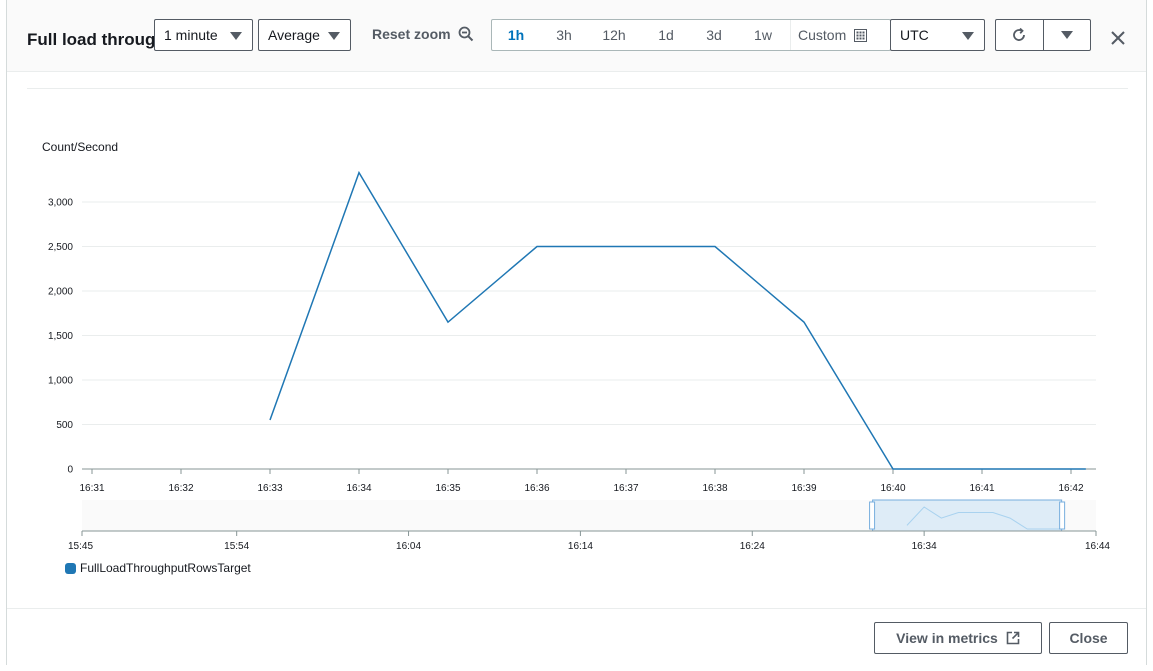  I want to click on y-tick-label: 1,000, so click(60, 381).